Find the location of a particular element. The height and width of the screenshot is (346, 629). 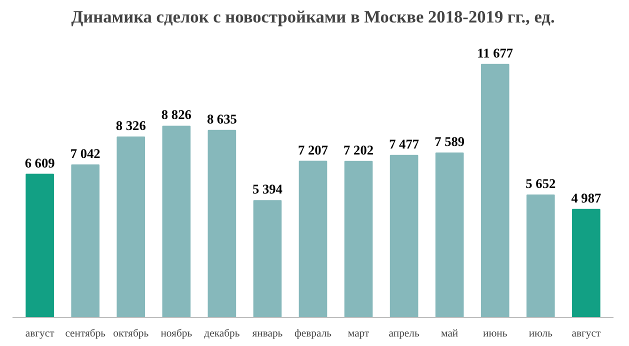

data-label: 8 635 is located at coordinates (222, 118).